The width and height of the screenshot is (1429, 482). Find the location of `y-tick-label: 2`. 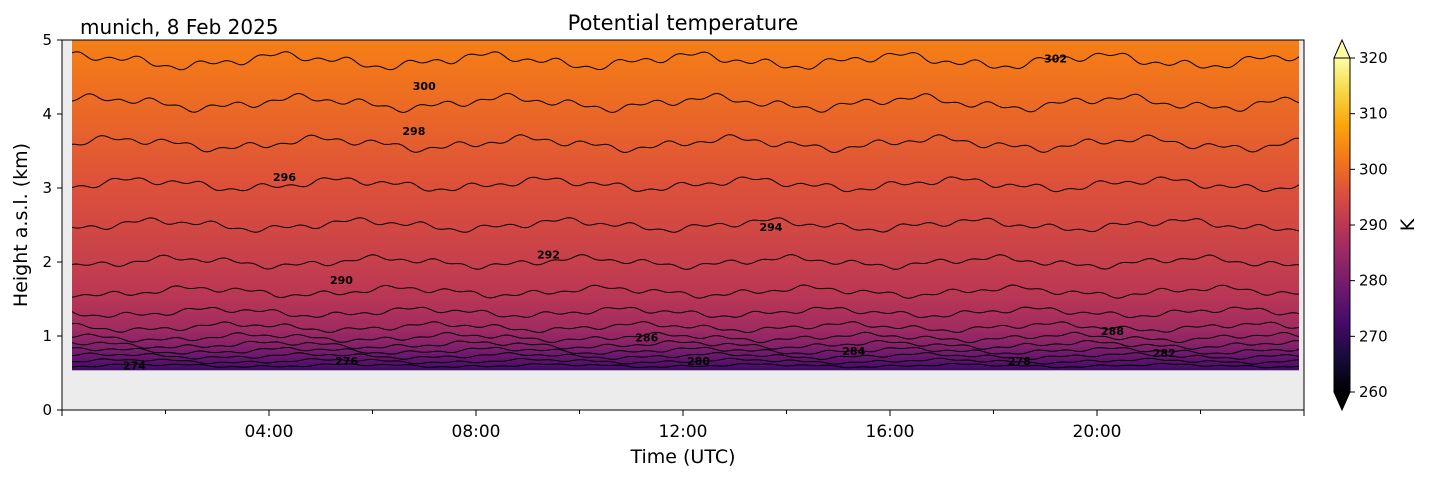

y-tick-label: 2 is located at coordinates (47, 262).